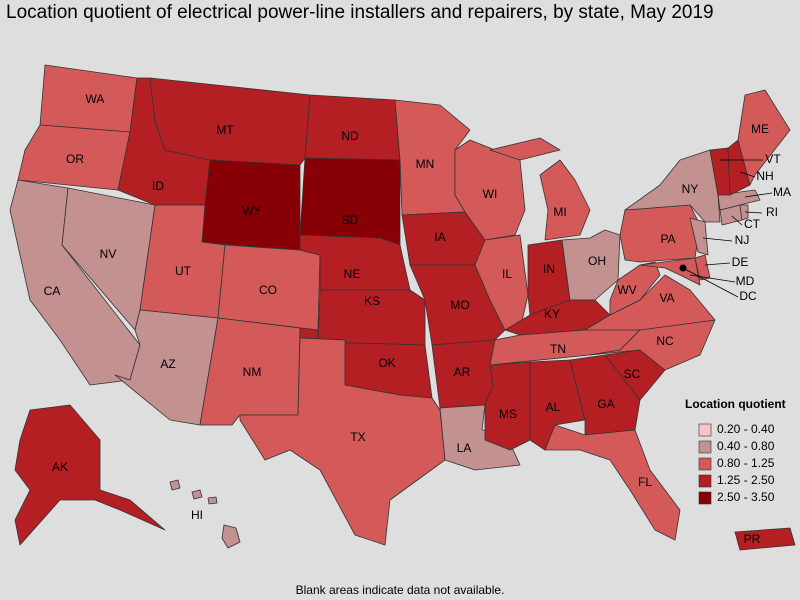 The width and height of the screenshot is (800, 600). What do you see at coordinates (251, 211) in the screenshot?
I see `state-label: WY` at bounding box center [251, 211].